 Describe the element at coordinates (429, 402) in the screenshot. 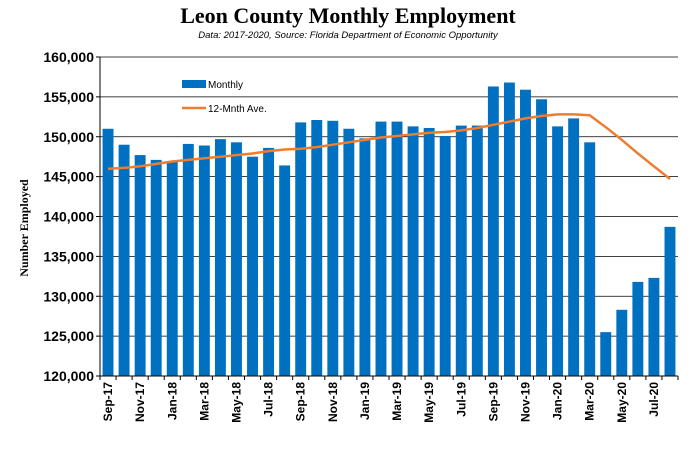

I see `x-tick-label: May-19` at that location.